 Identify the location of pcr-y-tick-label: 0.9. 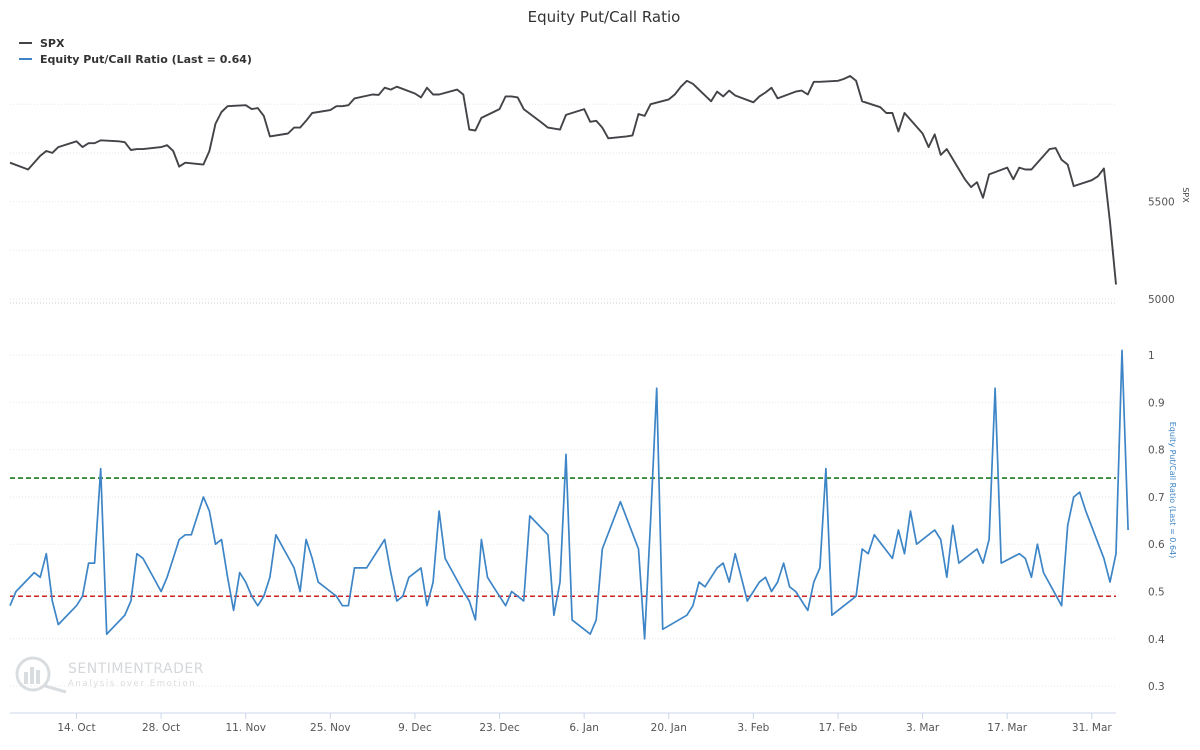
(1156, 403).